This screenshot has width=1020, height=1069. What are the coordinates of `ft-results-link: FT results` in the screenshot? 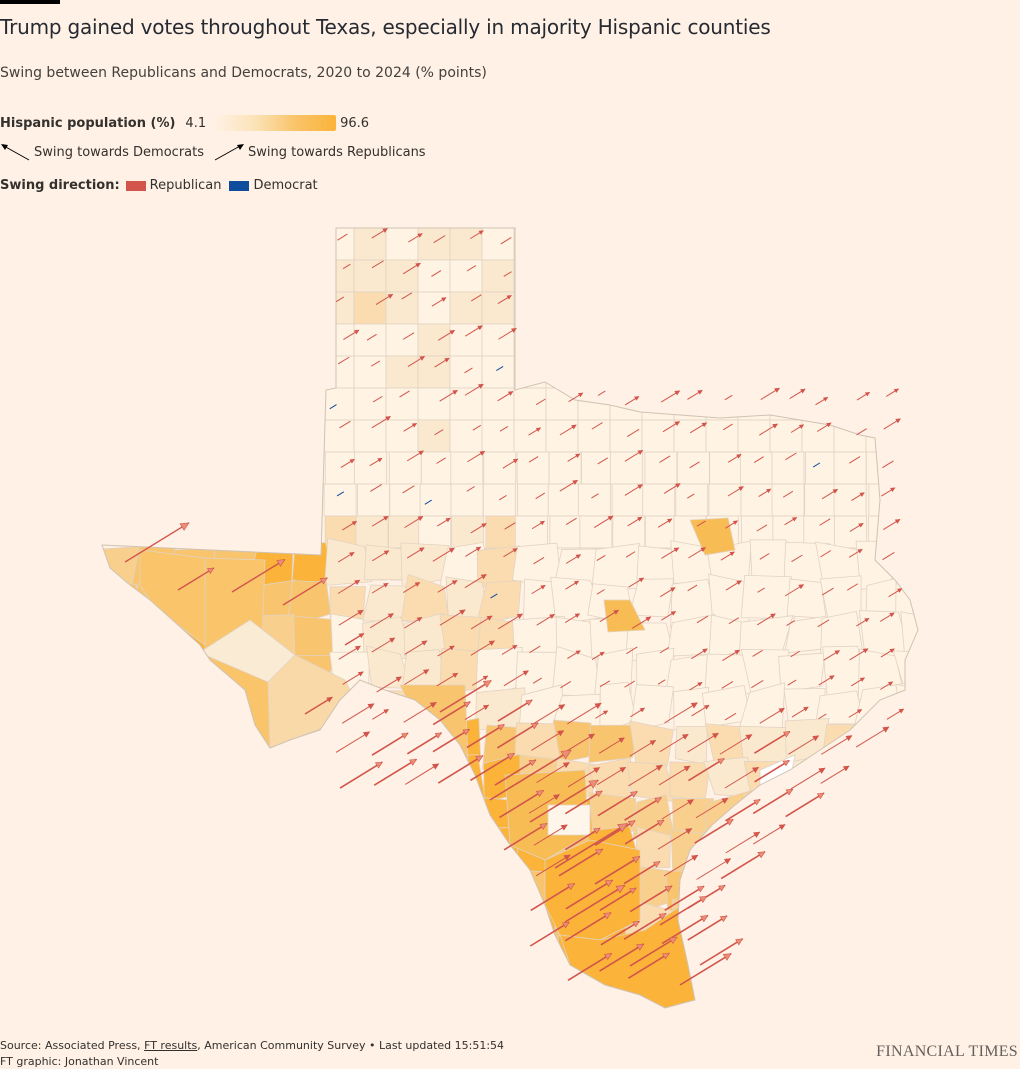 It's located at (171, 1045).